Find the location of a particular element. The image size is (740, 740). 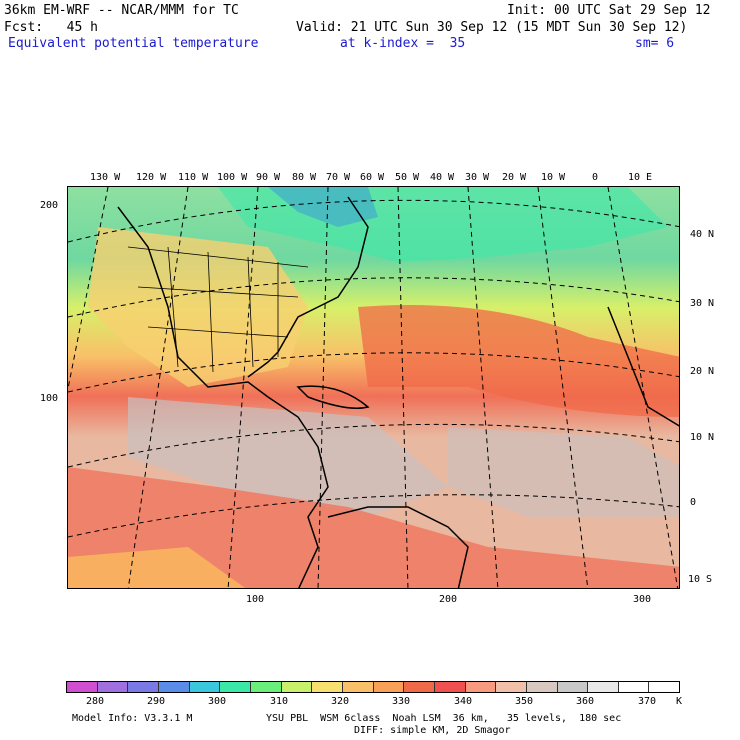

field-name: Equivalent potential temperature is located at coordinates (133, 43).